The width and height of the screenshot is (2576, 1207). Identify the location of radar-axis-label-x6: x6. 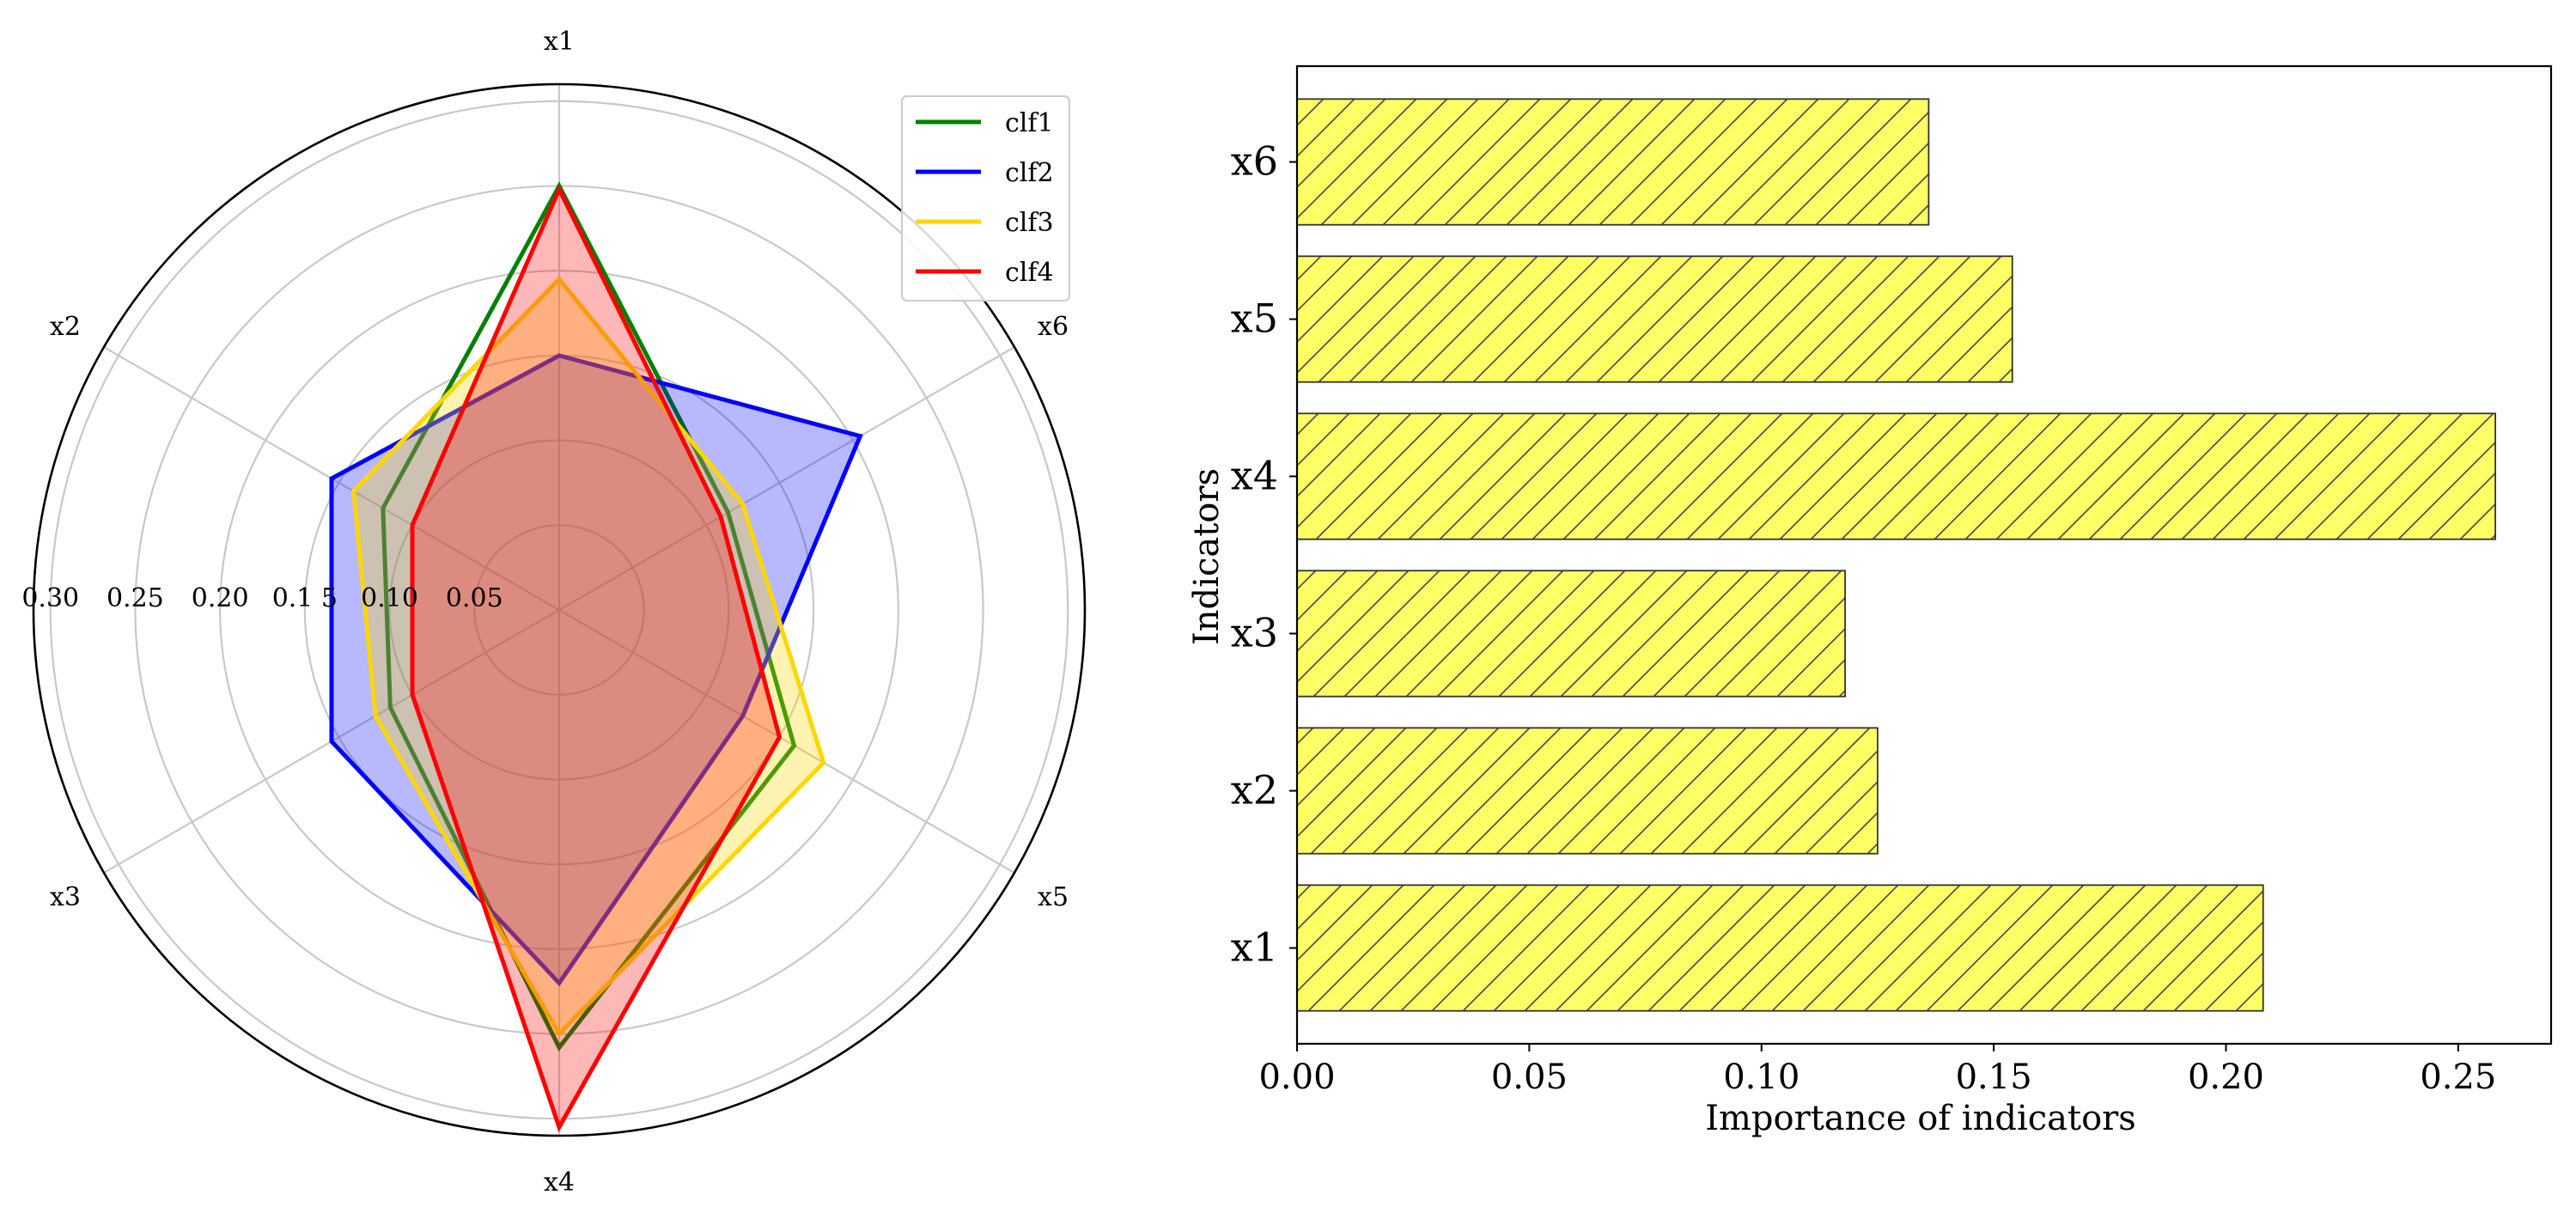
(1053, 327).